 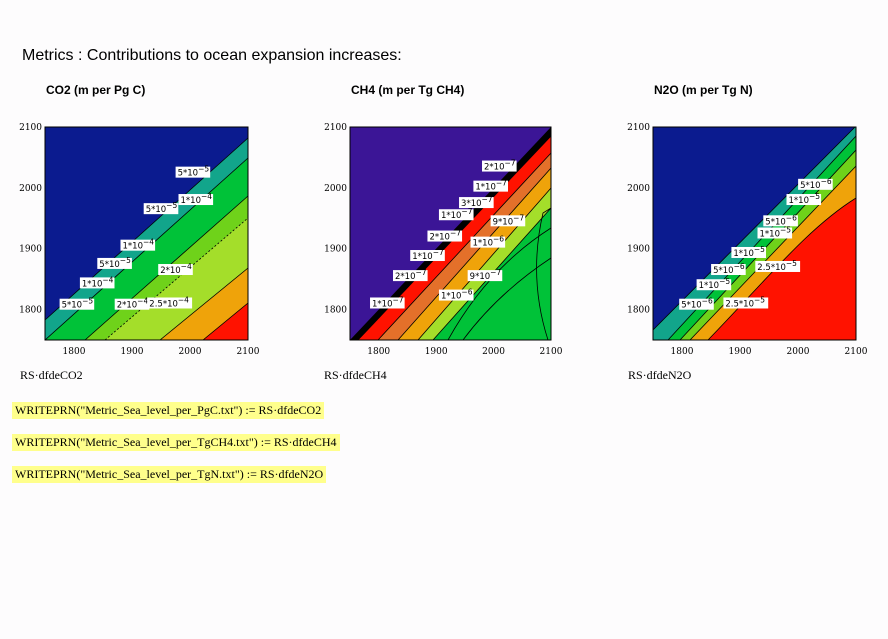 What do you see at coordinates (408, 90) in the screenshot?
I see `panel-title-ch4: CH4 (m per Tg CH4)` at bounding box center [408, 90].